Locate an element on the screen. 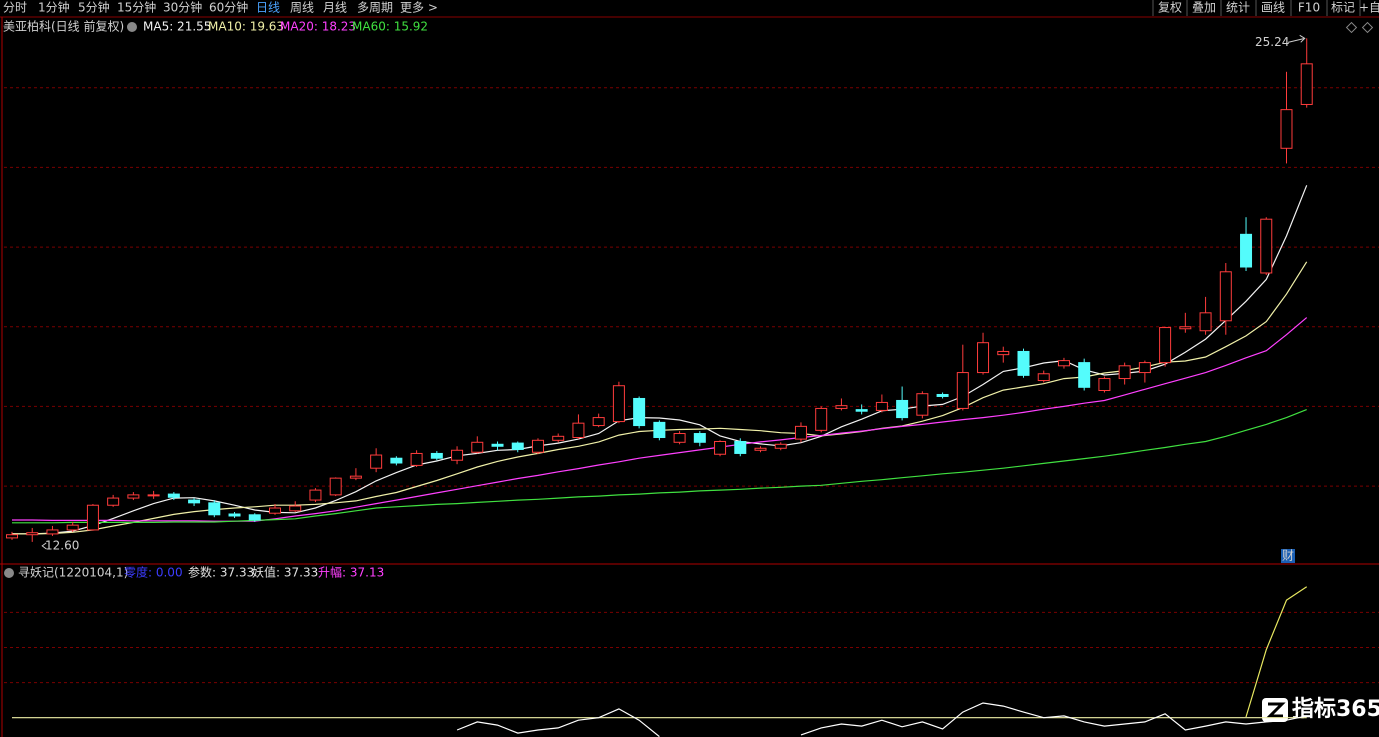 Image resolution: width=1379 pixels, height=737 pixels. legend-entry: MA60: 15.92 is located at coordinates (390, 27).